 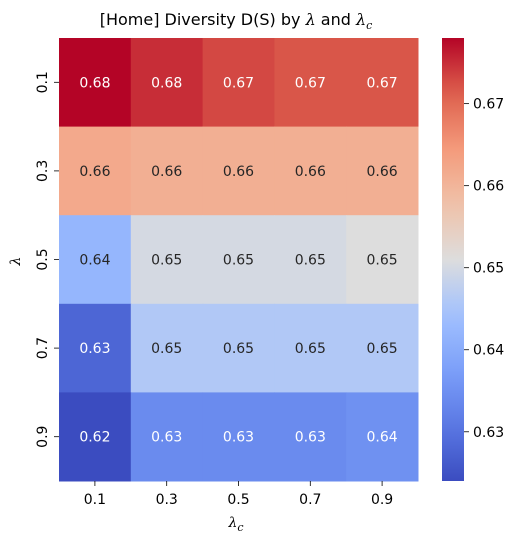 I want to click on colorbar-tick-label: 0.63, so click(x=488, y=433).